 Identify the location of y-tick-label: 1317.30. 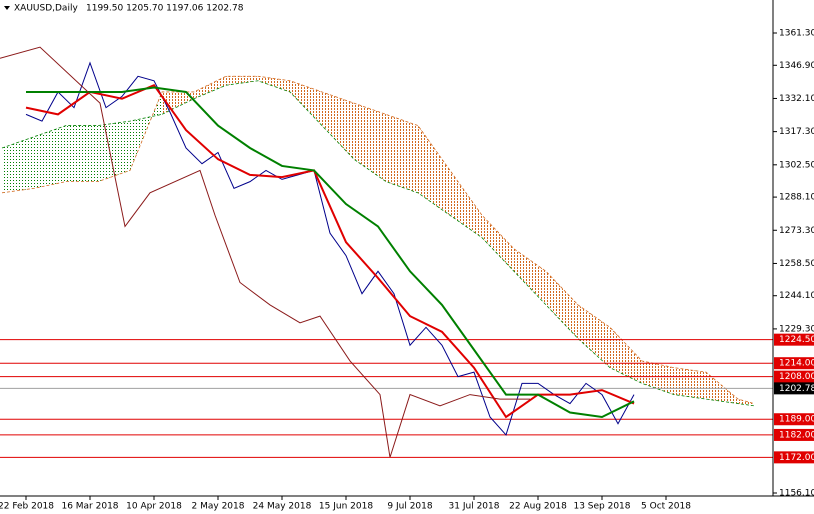
(796, 132).